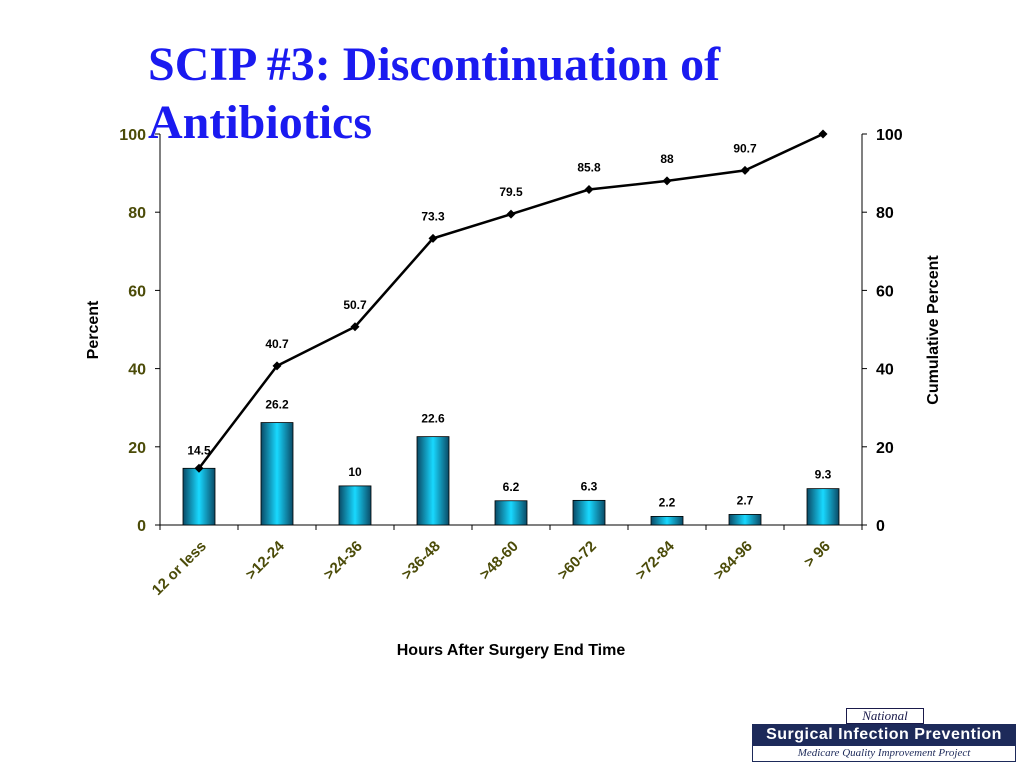  I want to click on right-tick-label: 100, so click(889, 135).